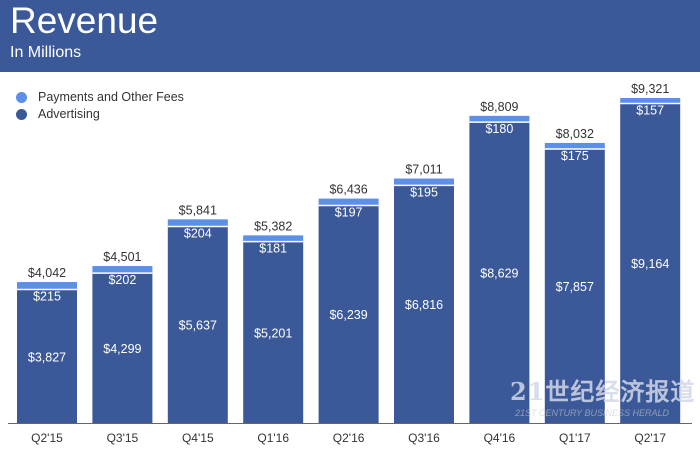 Image resolution: width=700 pixels, height=454 pixels. I want to click on data-label-advertising: $7,857, so click(575, 287).